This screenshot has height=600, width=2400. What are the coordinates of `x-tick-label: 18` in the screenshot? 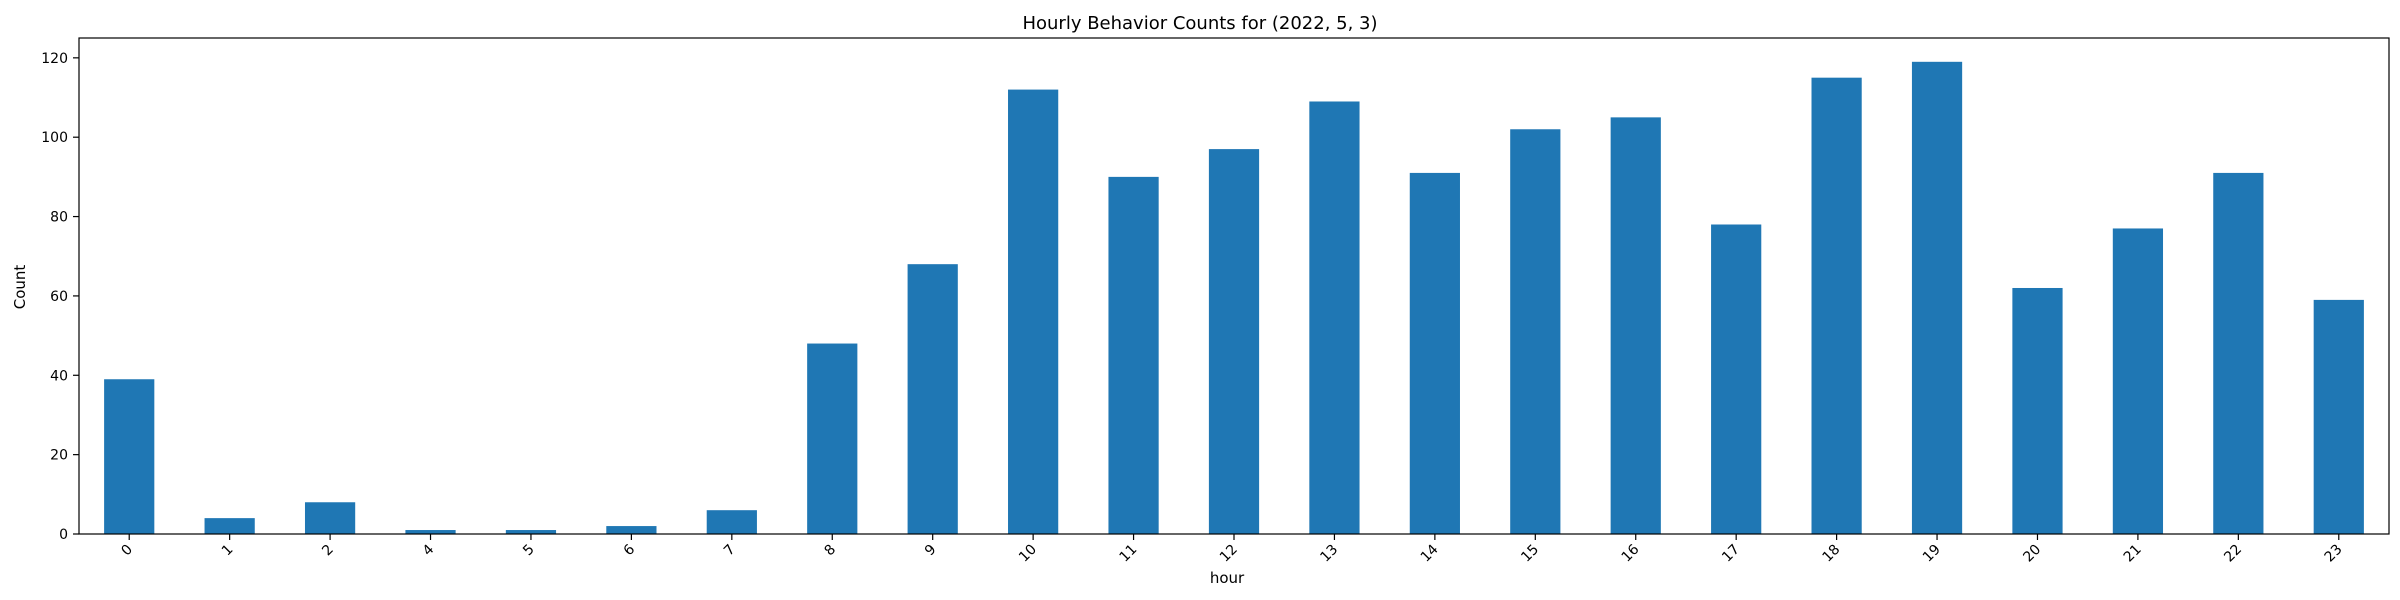 It's located at (1832, 554).